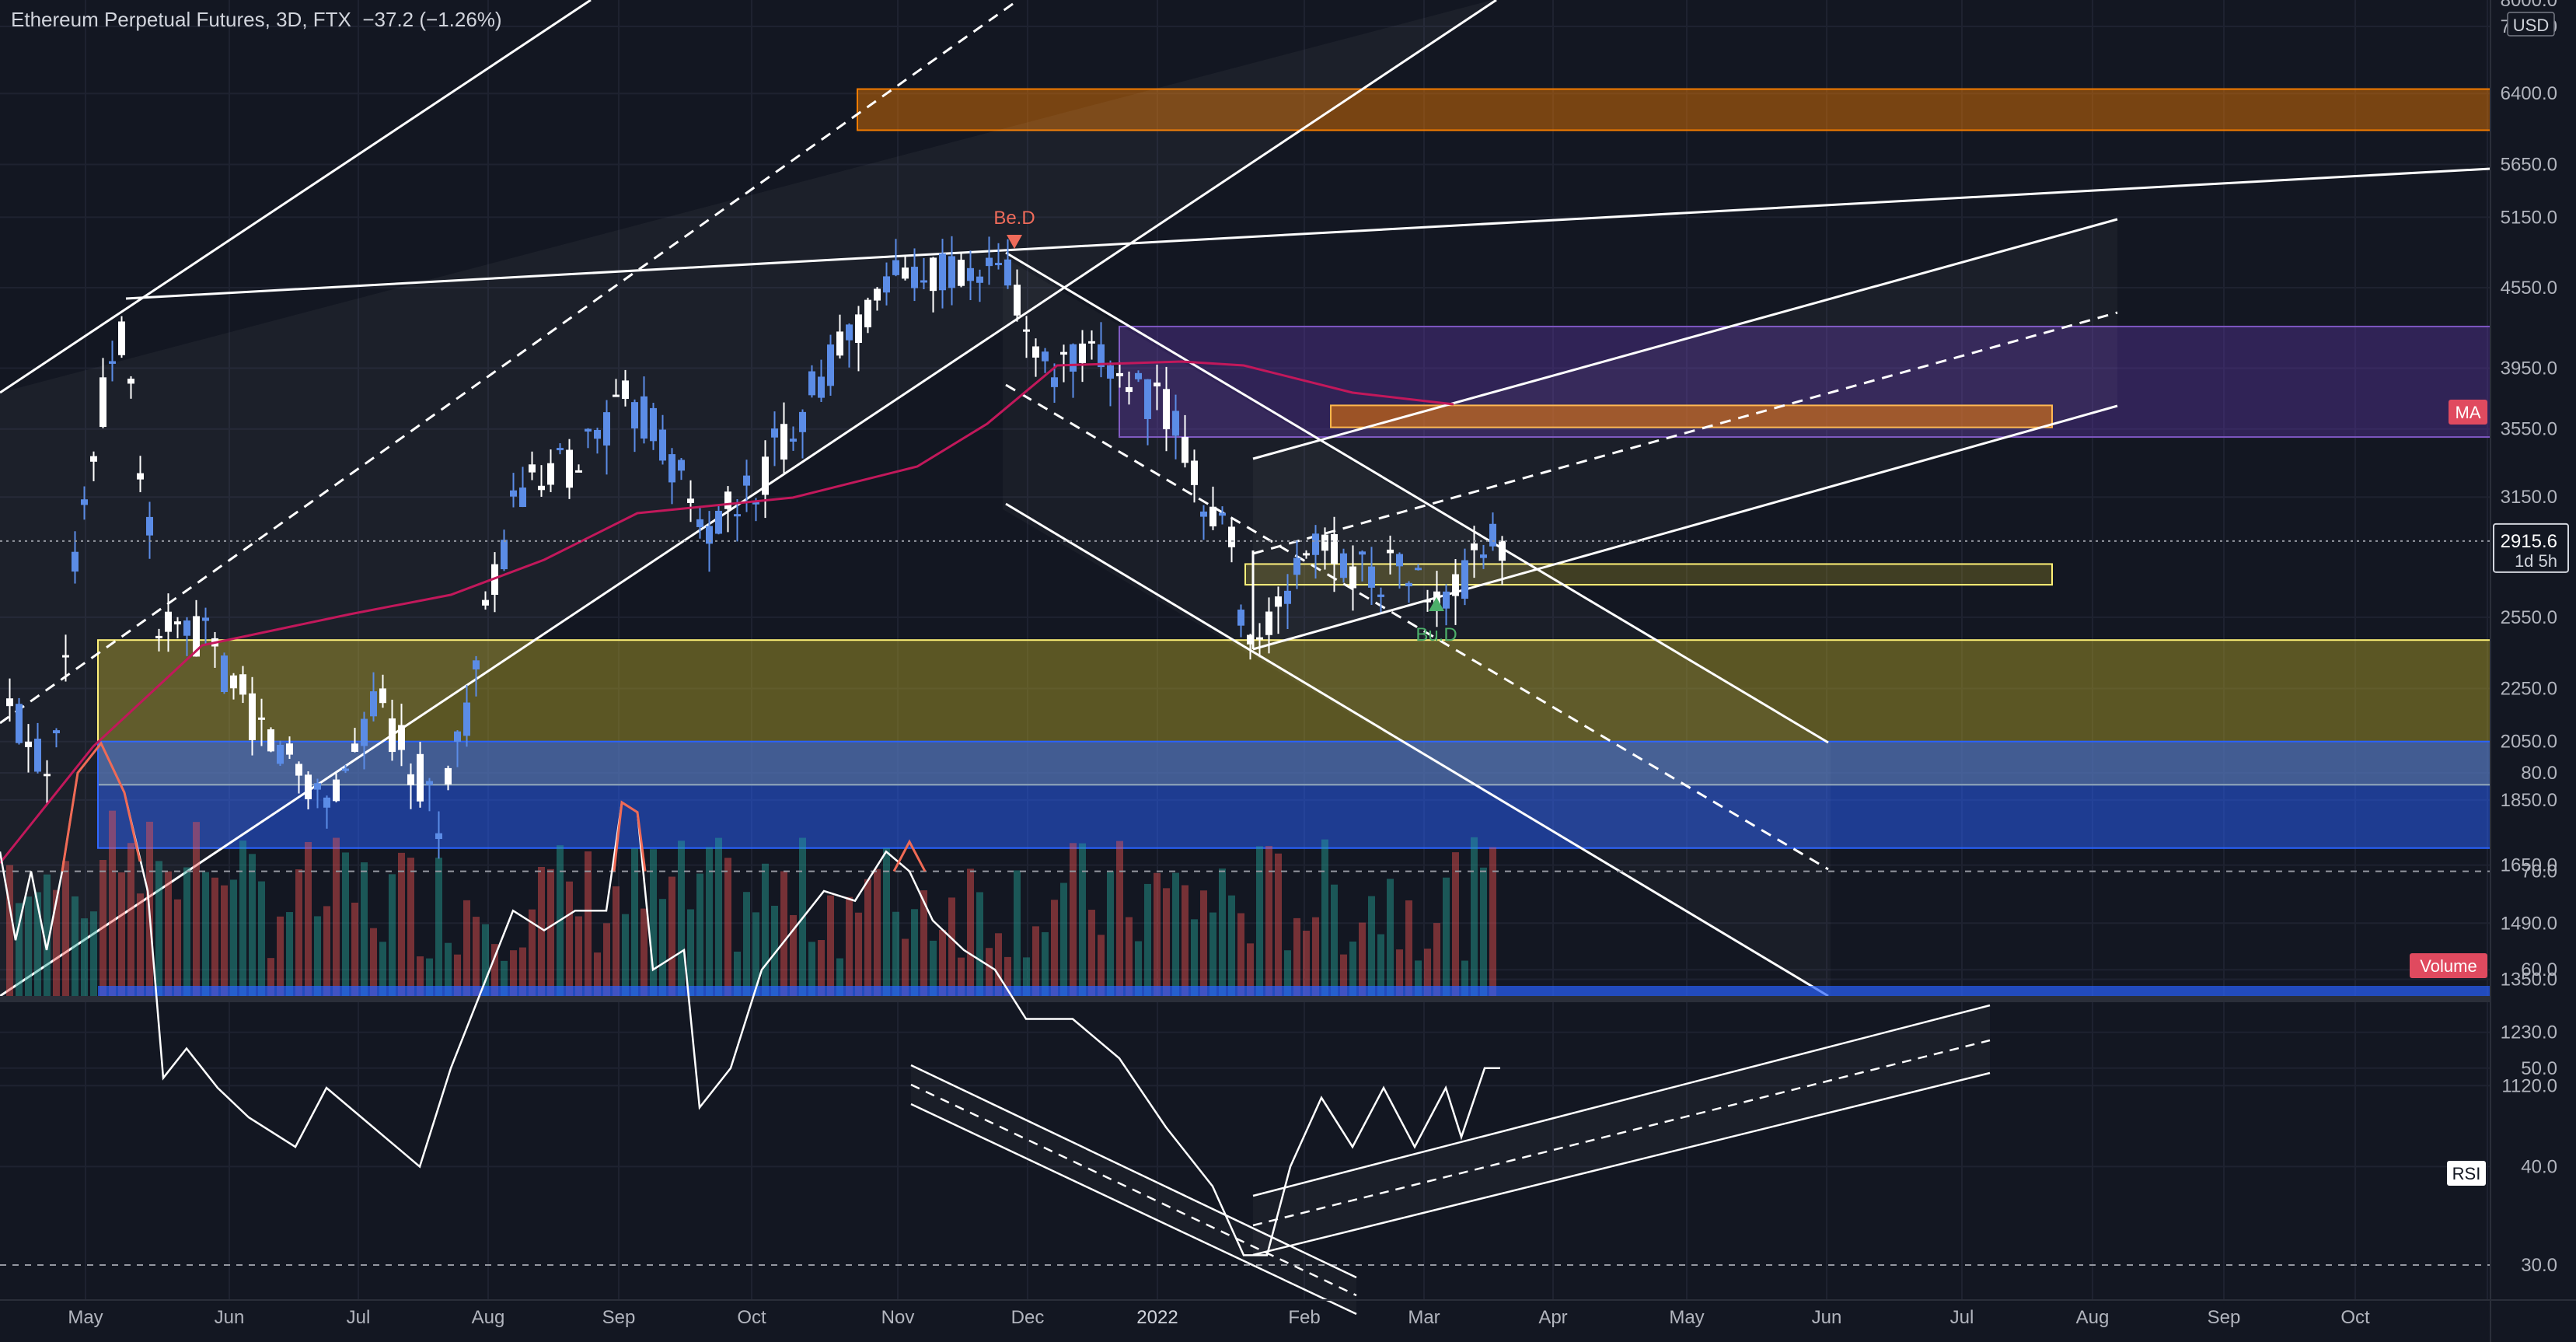 The image size is (2576, 1342). What do you see at coordinates (2529, 981) in the screenshot?
I see `price-tick-label: 1350.0` at bounding box center [2529, 981].